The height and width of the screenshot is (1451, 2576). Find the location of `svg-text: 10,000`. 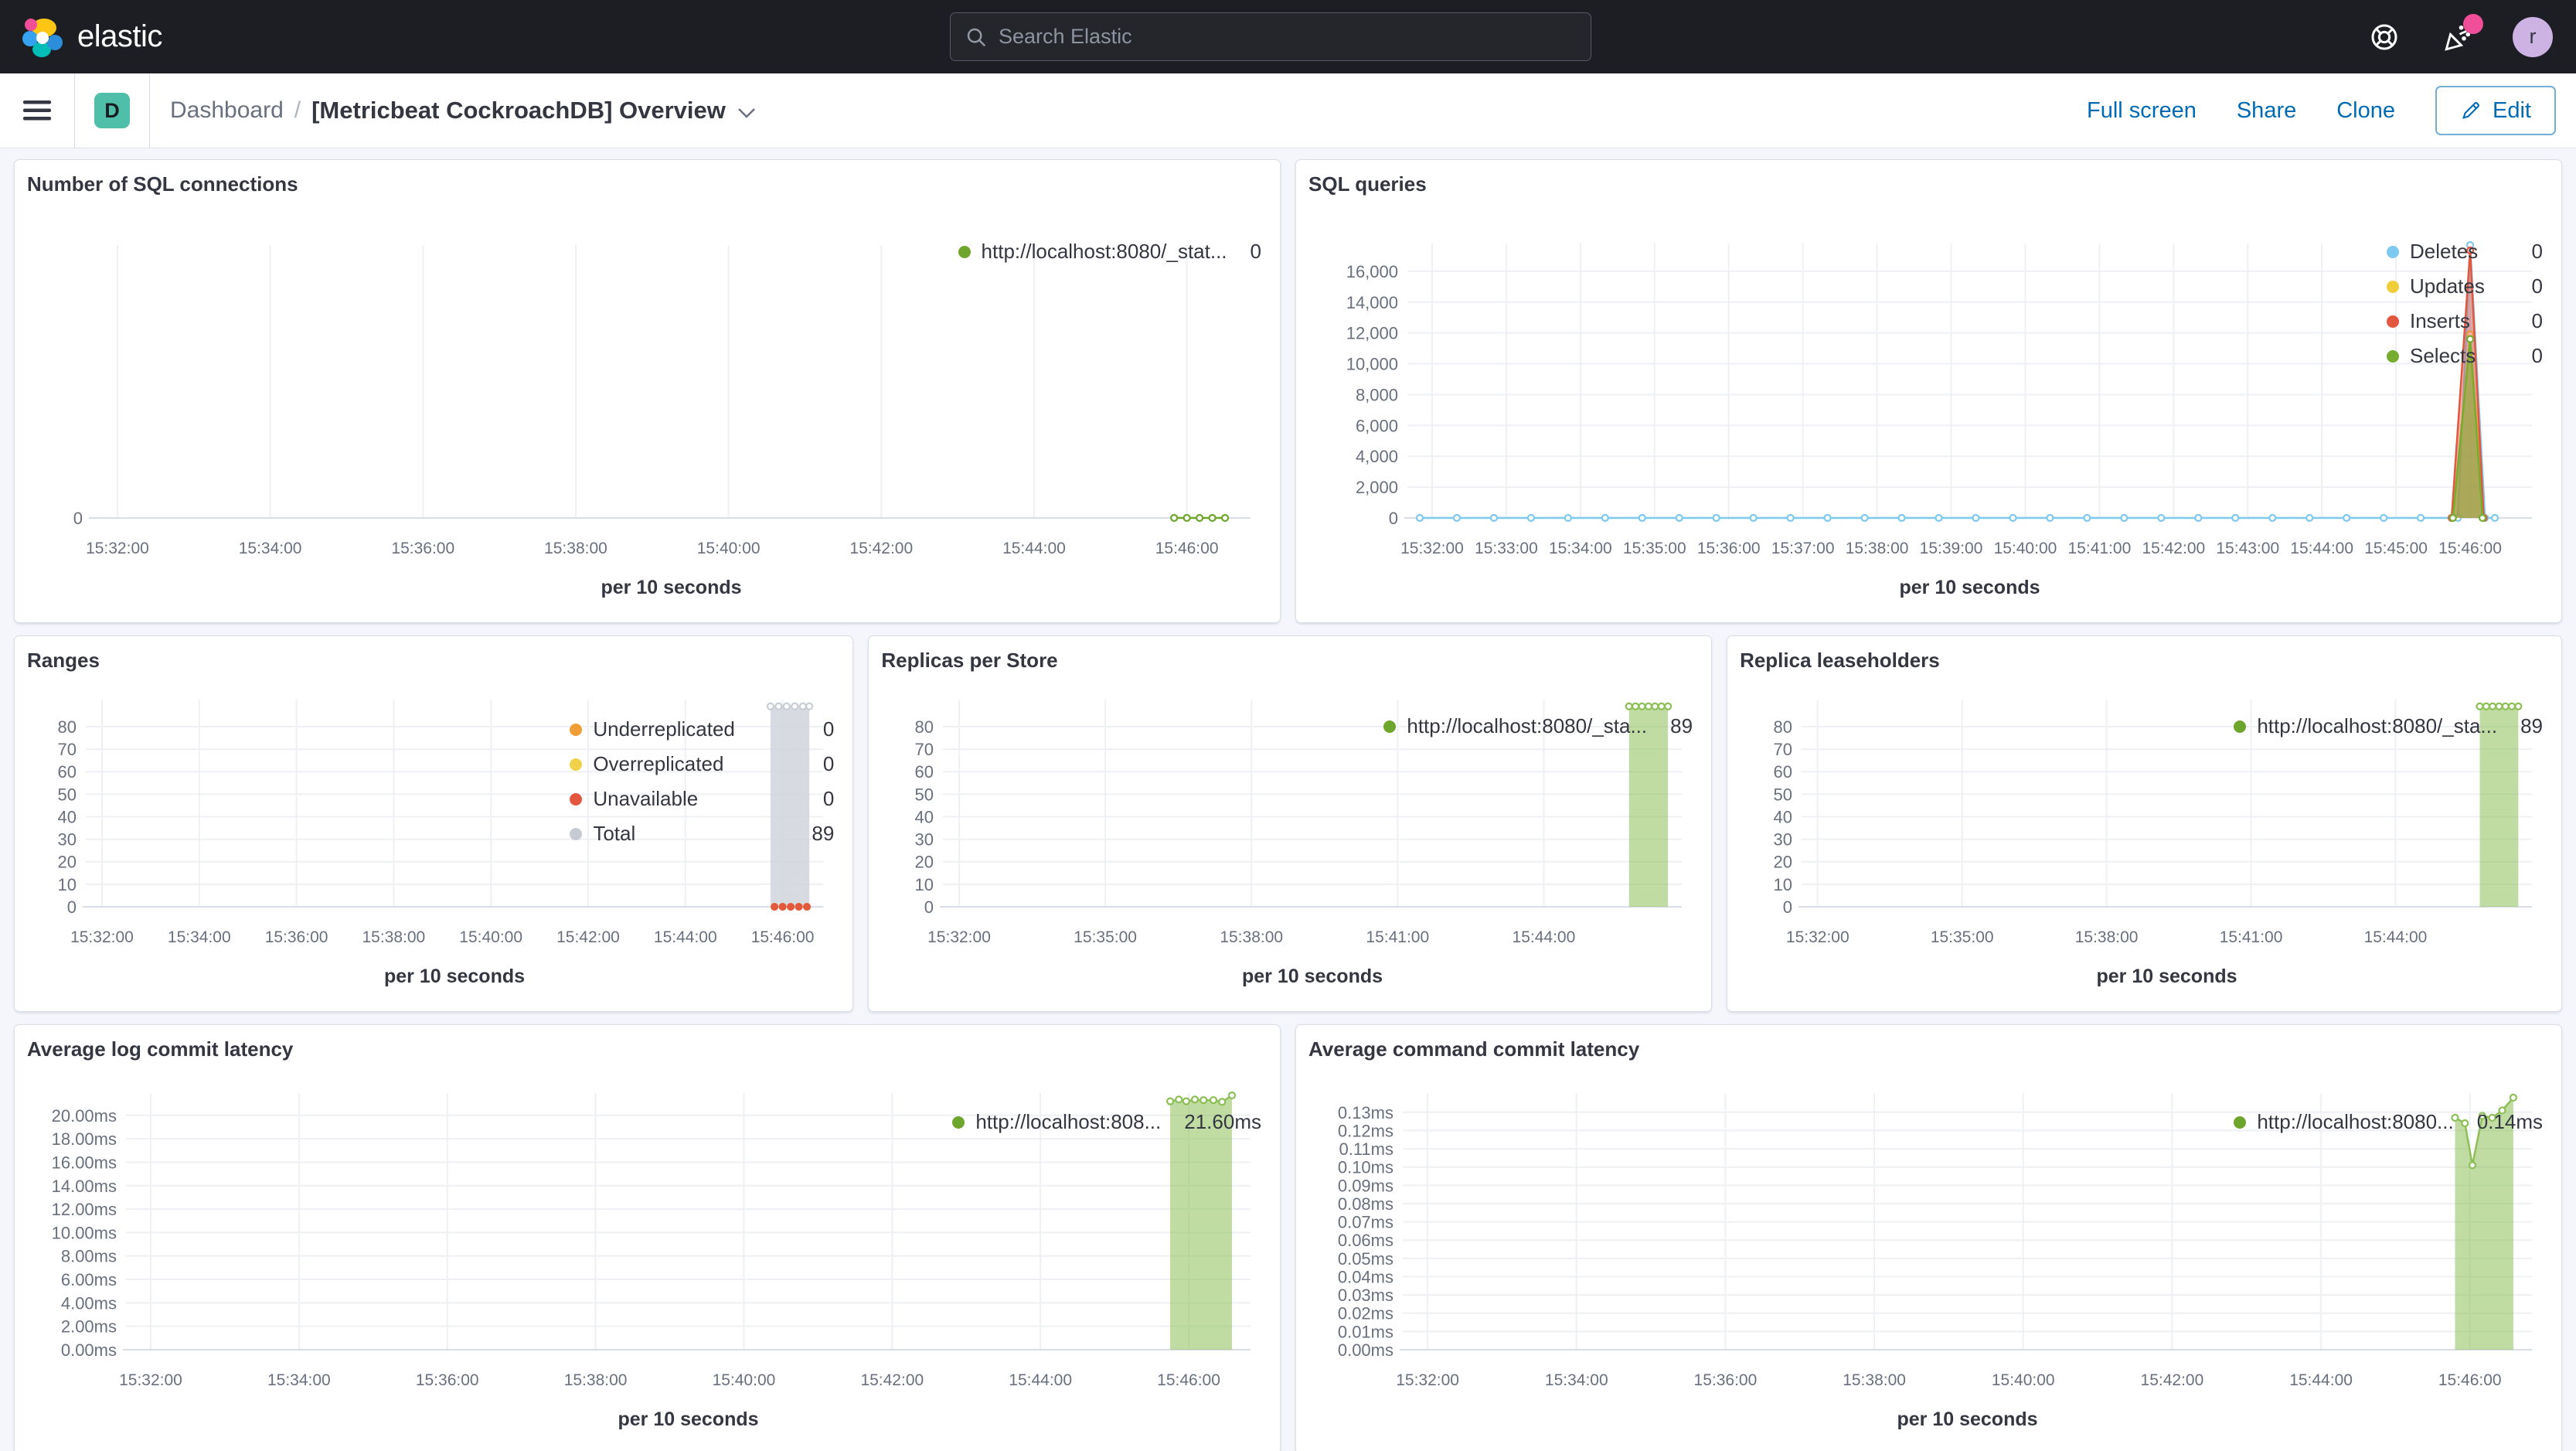

svg-text: 10,000 is located at coordinates (1372, 364).